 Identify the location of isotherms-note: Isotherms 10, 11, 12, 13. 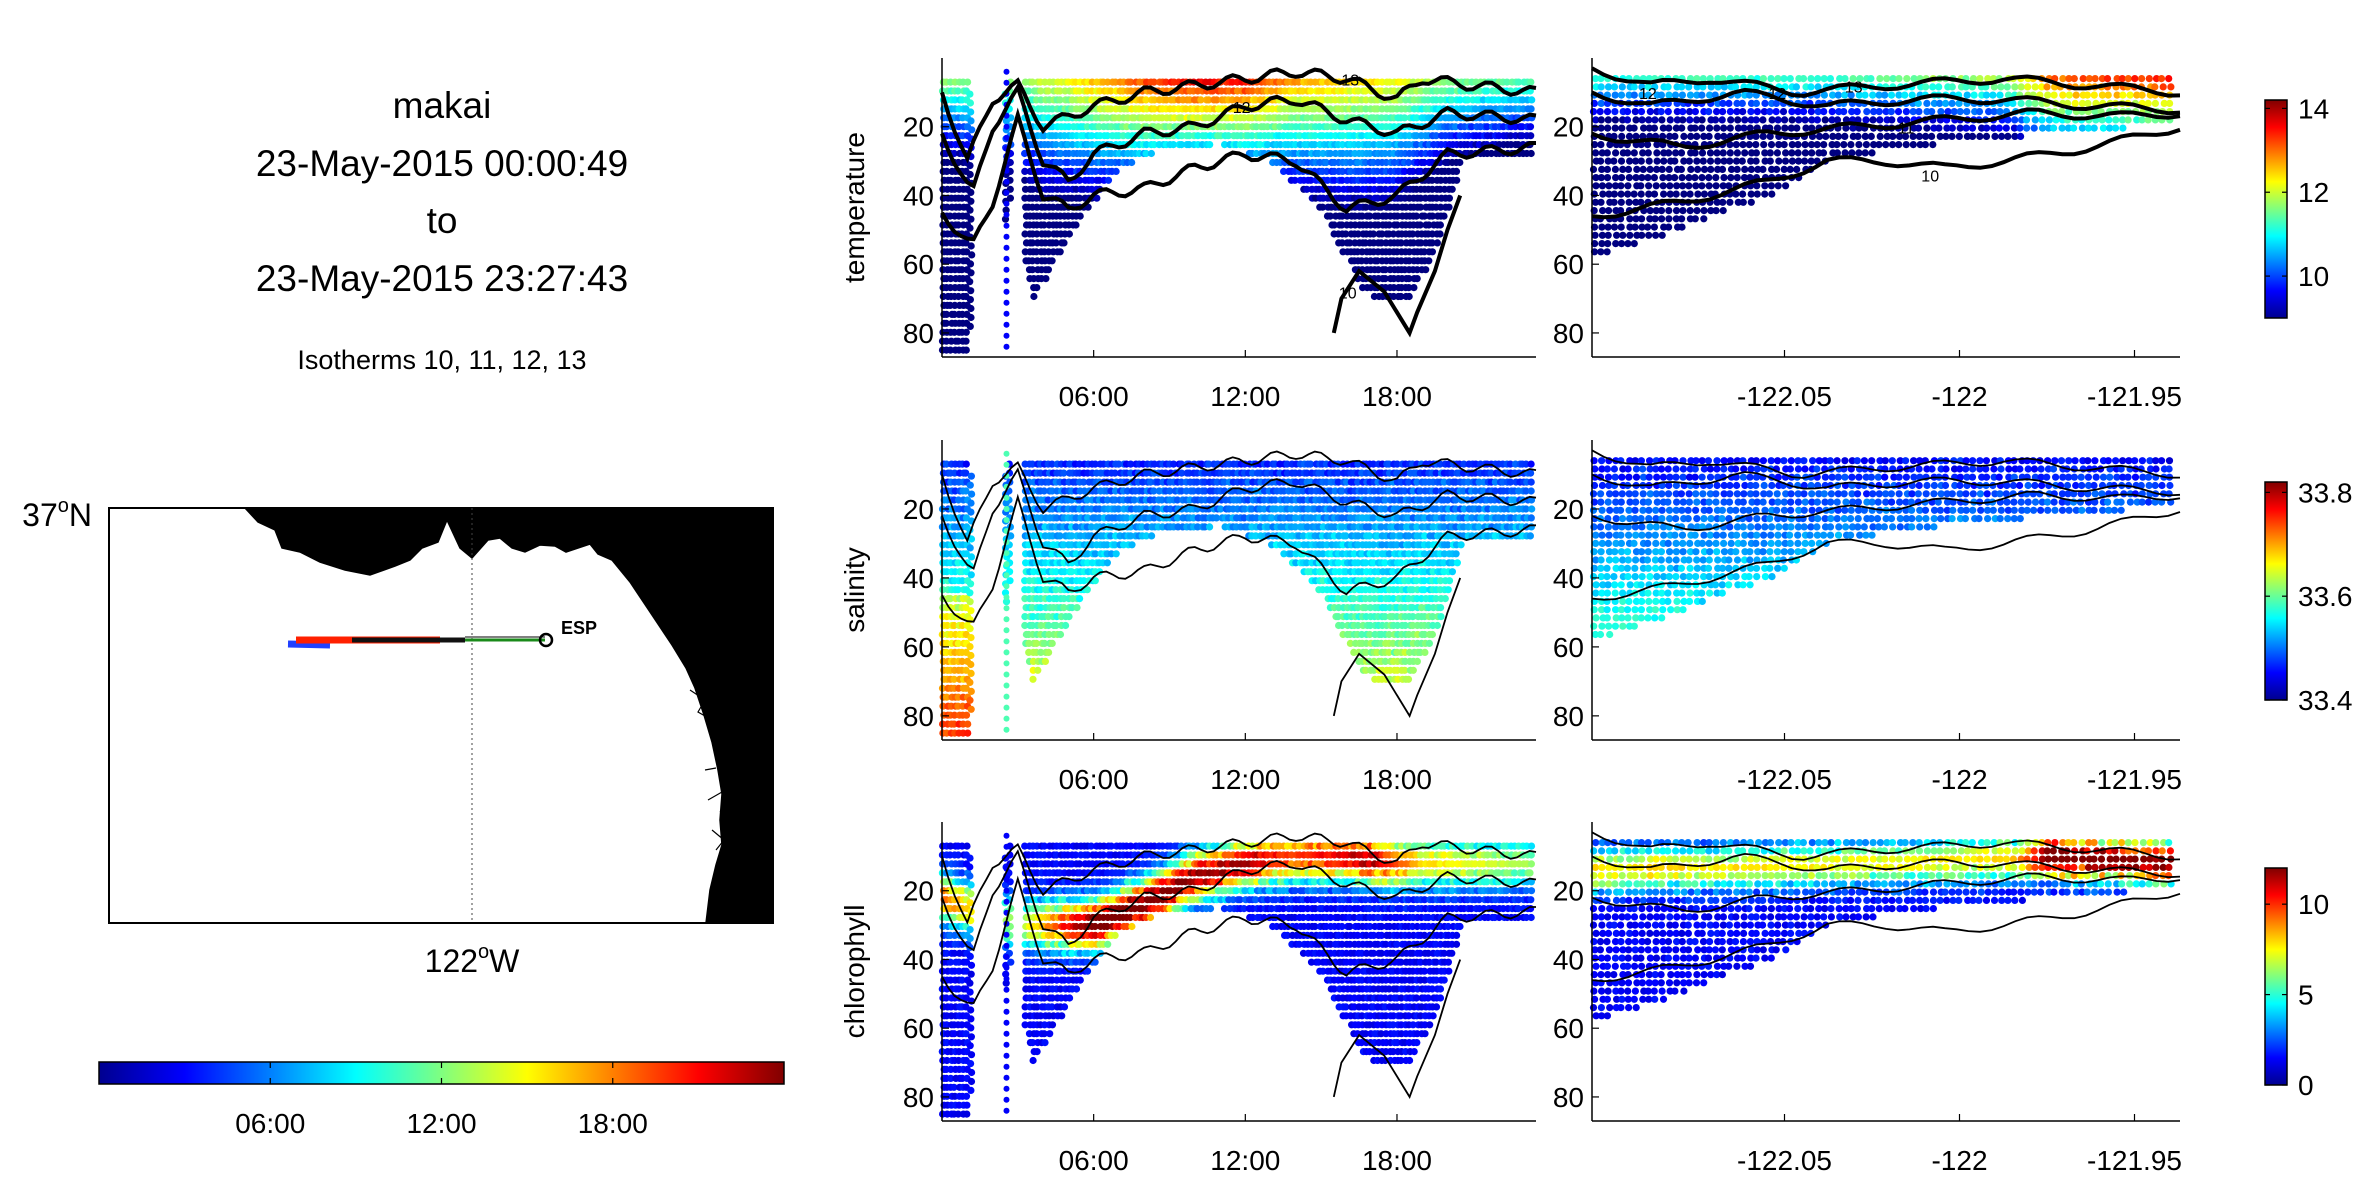
(441, 360).